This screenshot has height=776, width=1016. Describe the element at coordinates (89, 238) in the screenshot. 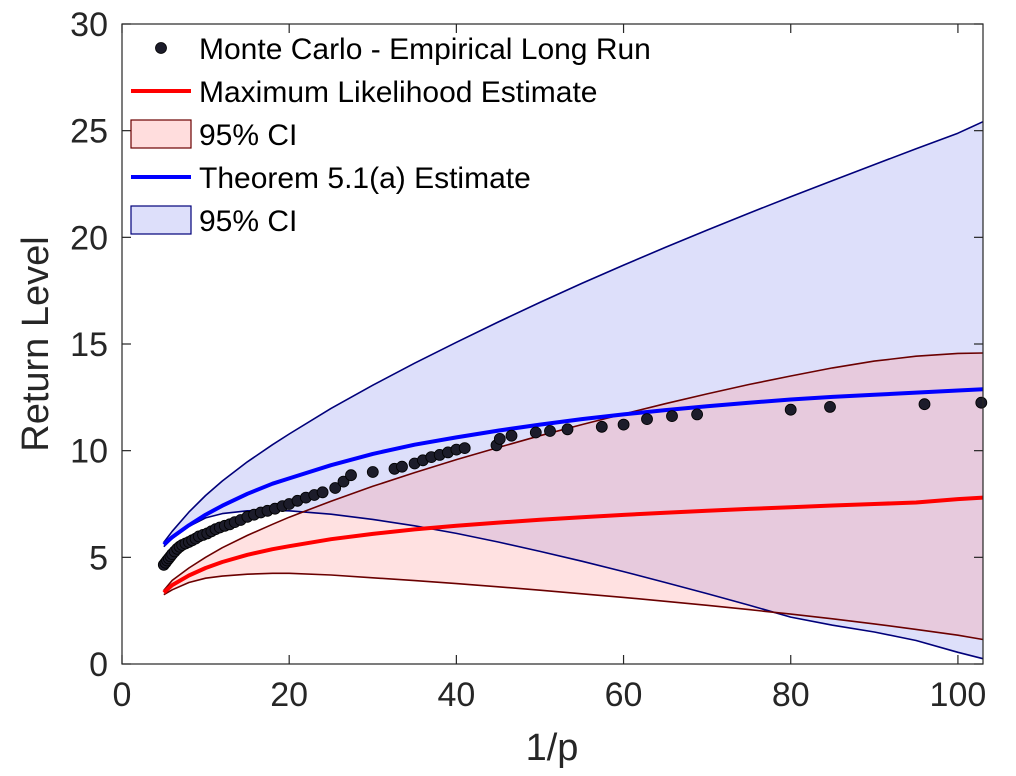

I see `y-tick-label: 20` at that location.